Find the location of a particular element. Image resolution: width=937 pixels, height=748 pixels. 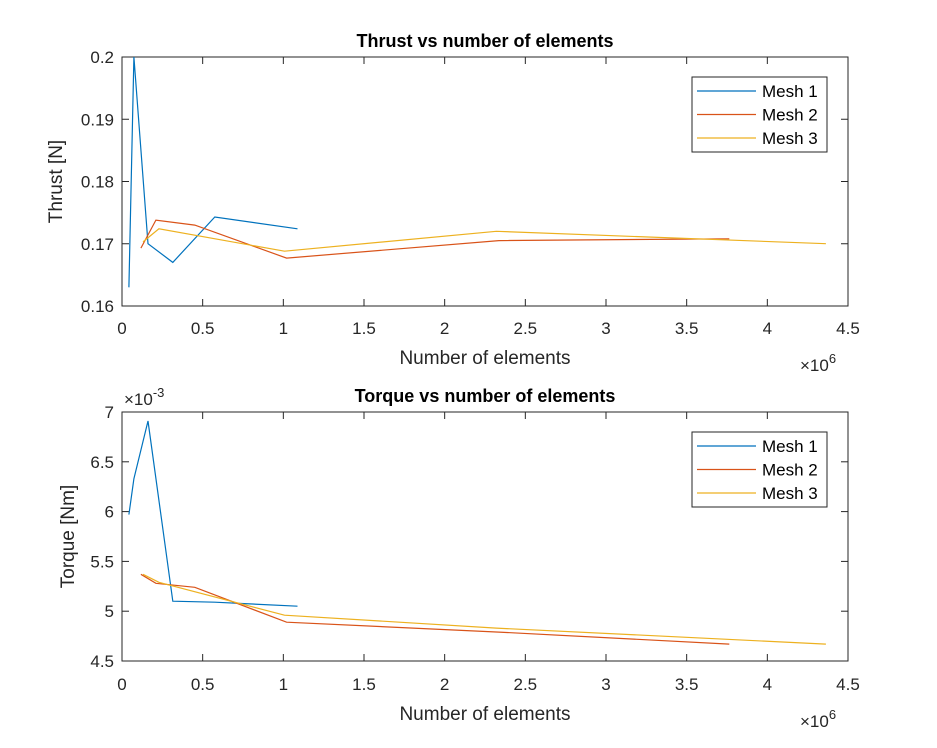

chart-title: Thrust vs number of elements is located at coordinates (484, 41).